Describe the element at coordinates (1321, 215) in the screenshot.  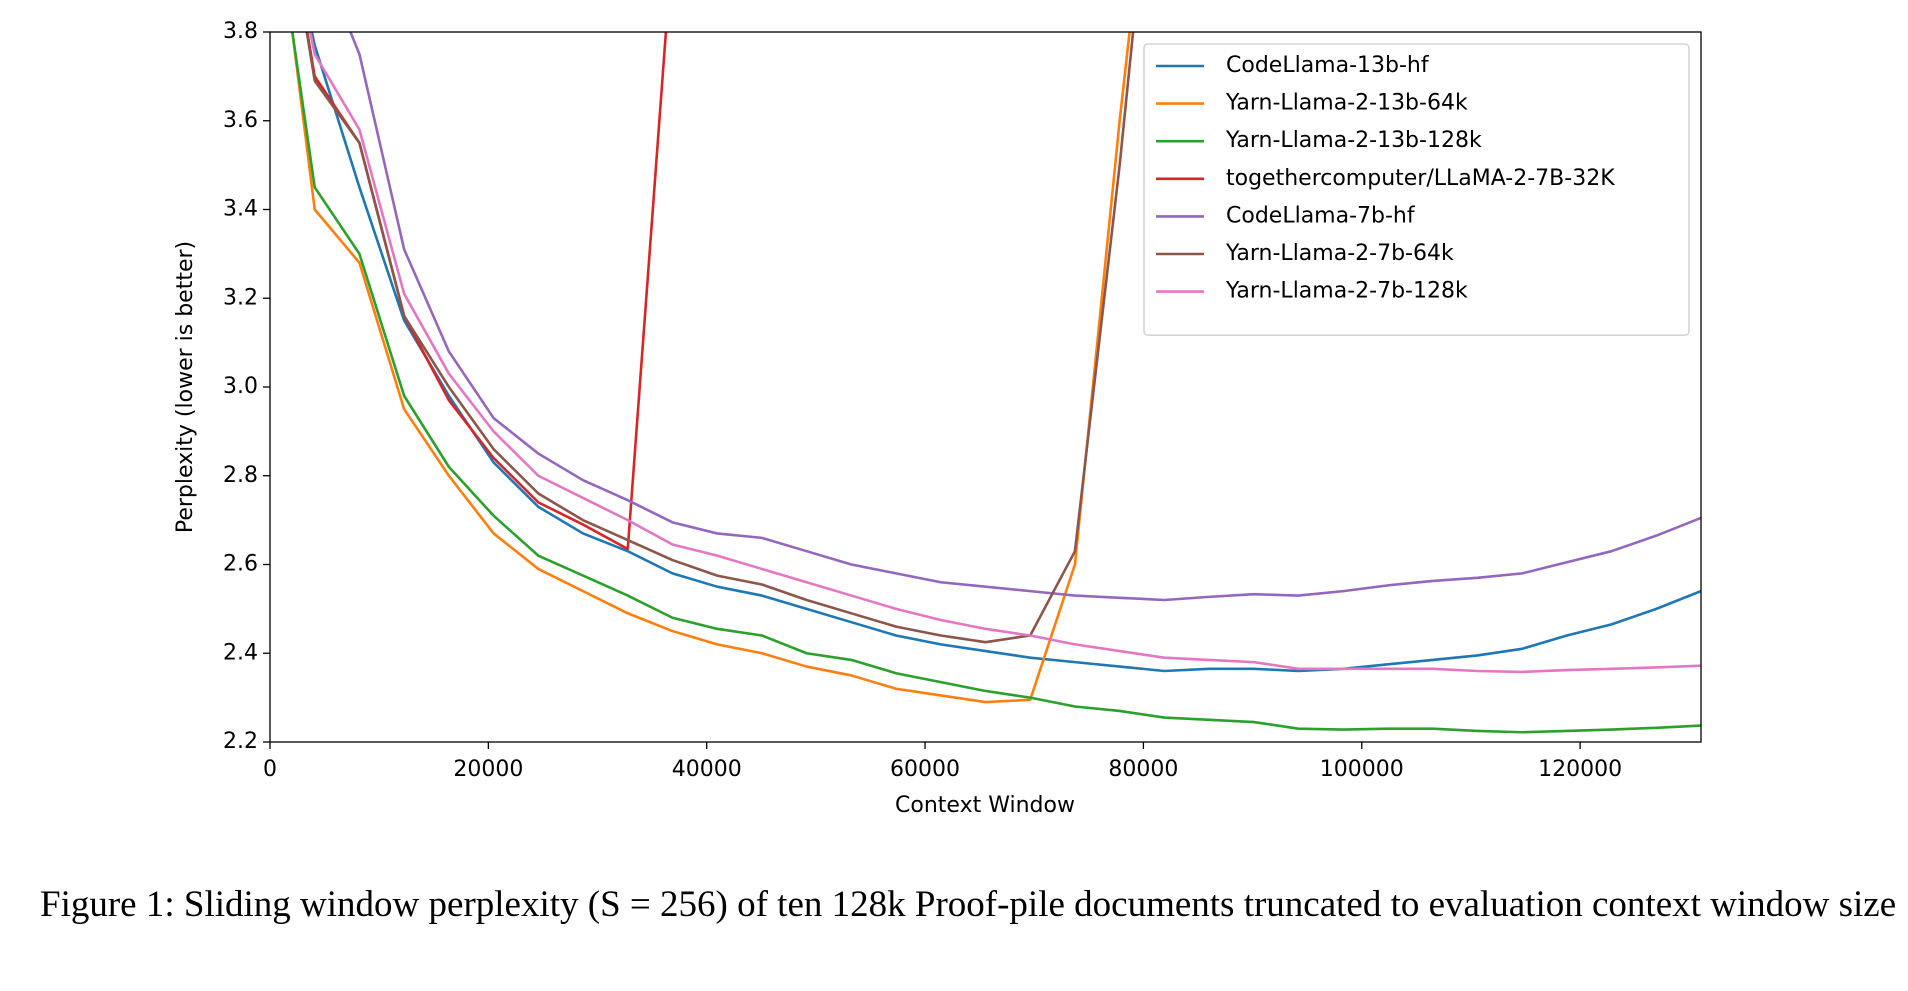
I see `legend-label: CodeLlama-7b-hf` at that location.